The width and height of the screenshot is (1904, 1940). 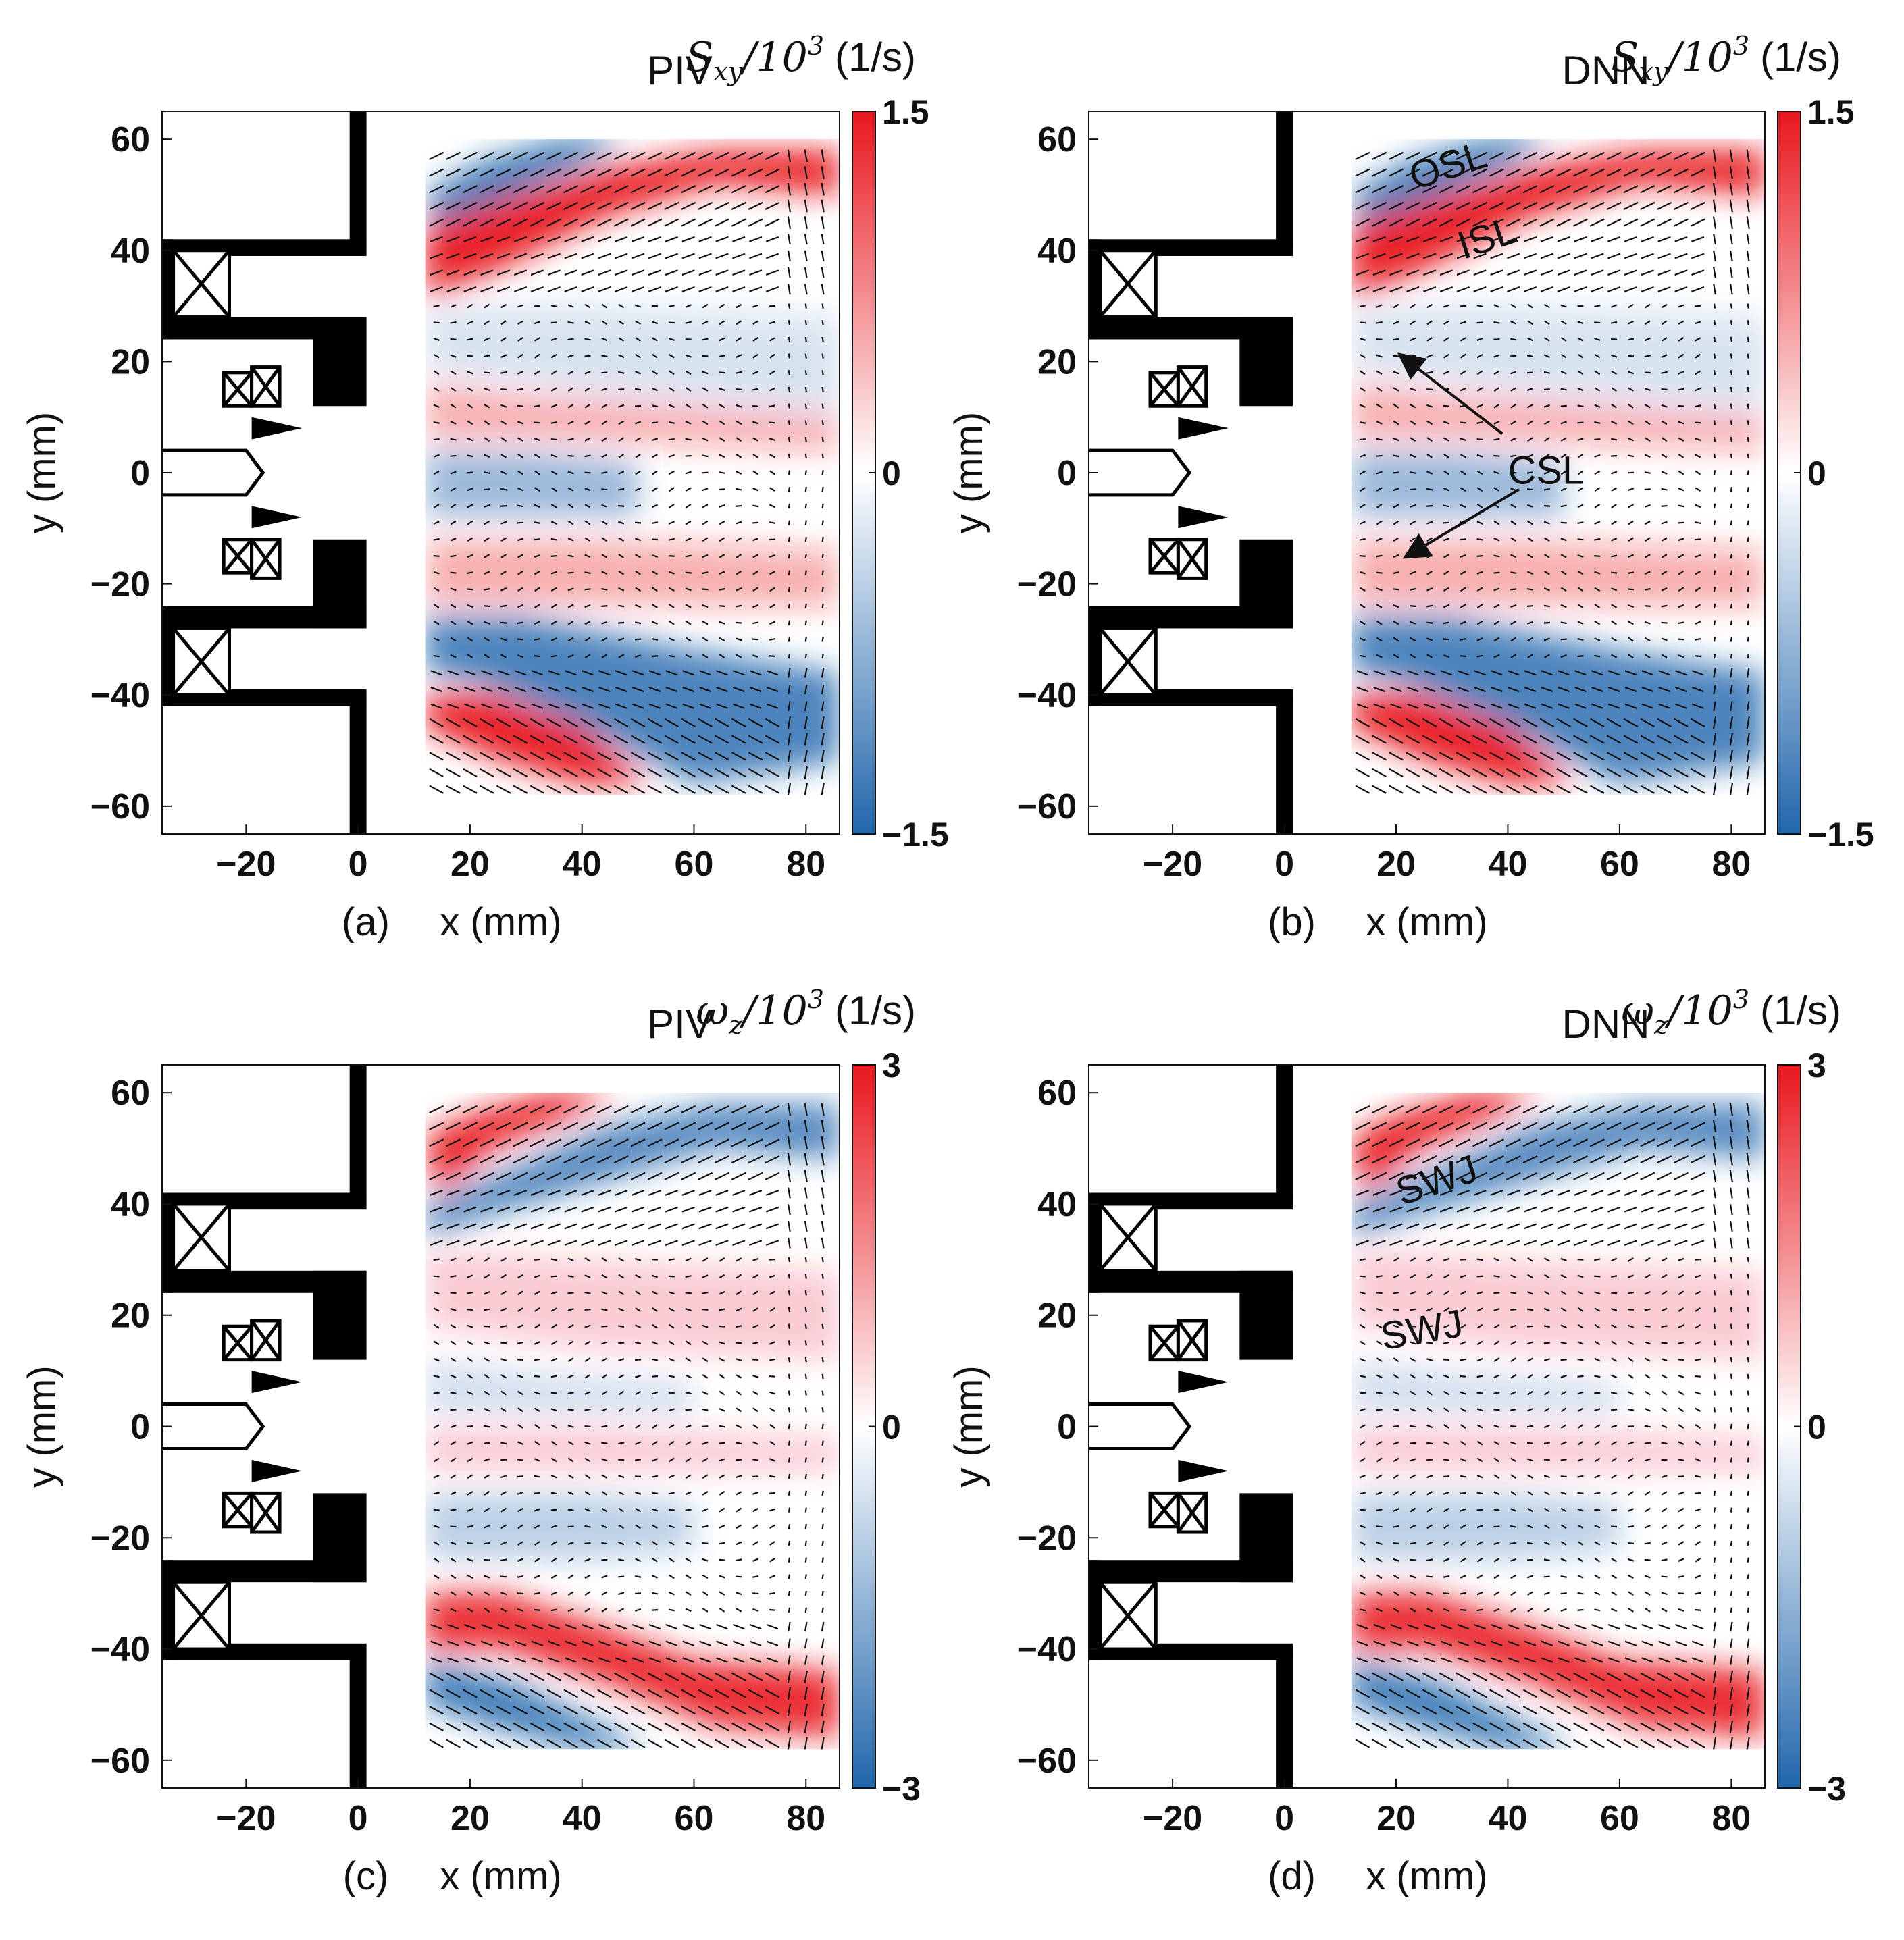 What do you see at coordinates (805, 1819) in the screenshot?
I see `x-tick-label: 80` at bounding box center [805, 1819].